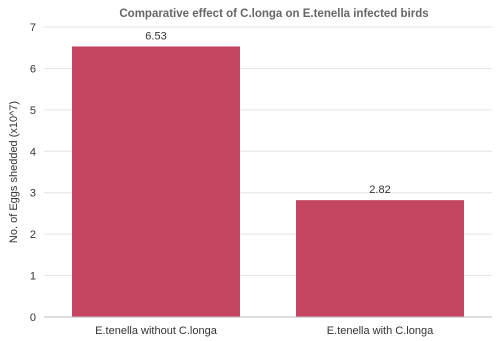 Image resolution: width=500 pixels, height=341 pixels. I want to click on y-axis-title: No. of Eggs shedded (x10^7), so click(14, 172).